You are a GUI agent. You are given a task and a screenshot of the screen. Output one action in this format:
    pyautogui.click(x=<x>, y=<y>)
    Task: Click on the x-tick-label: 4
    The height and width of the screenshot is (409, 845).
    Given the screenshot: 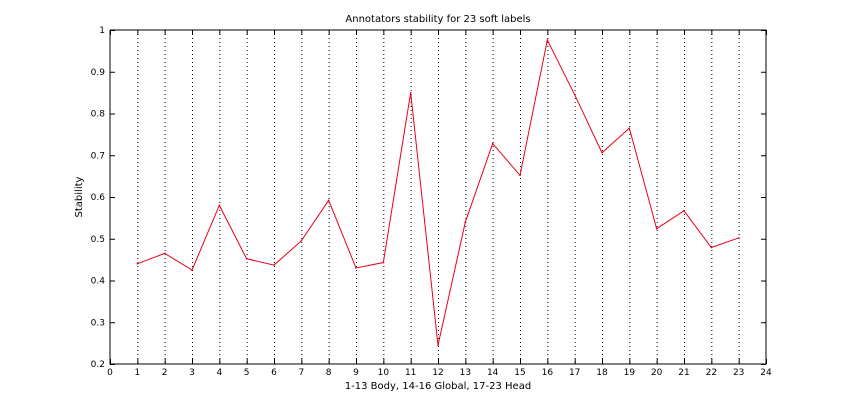 What is the action you would take?
    pyautogui.click(x=219, y=373)
    